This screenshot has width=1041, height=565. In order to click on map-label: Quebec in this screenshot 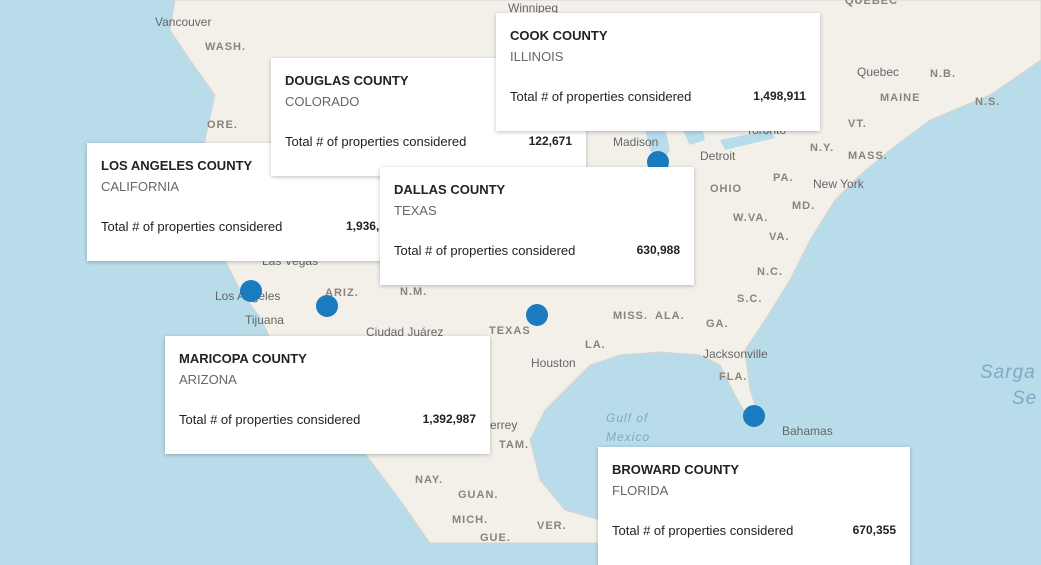, I will do `click(878, 72)`.